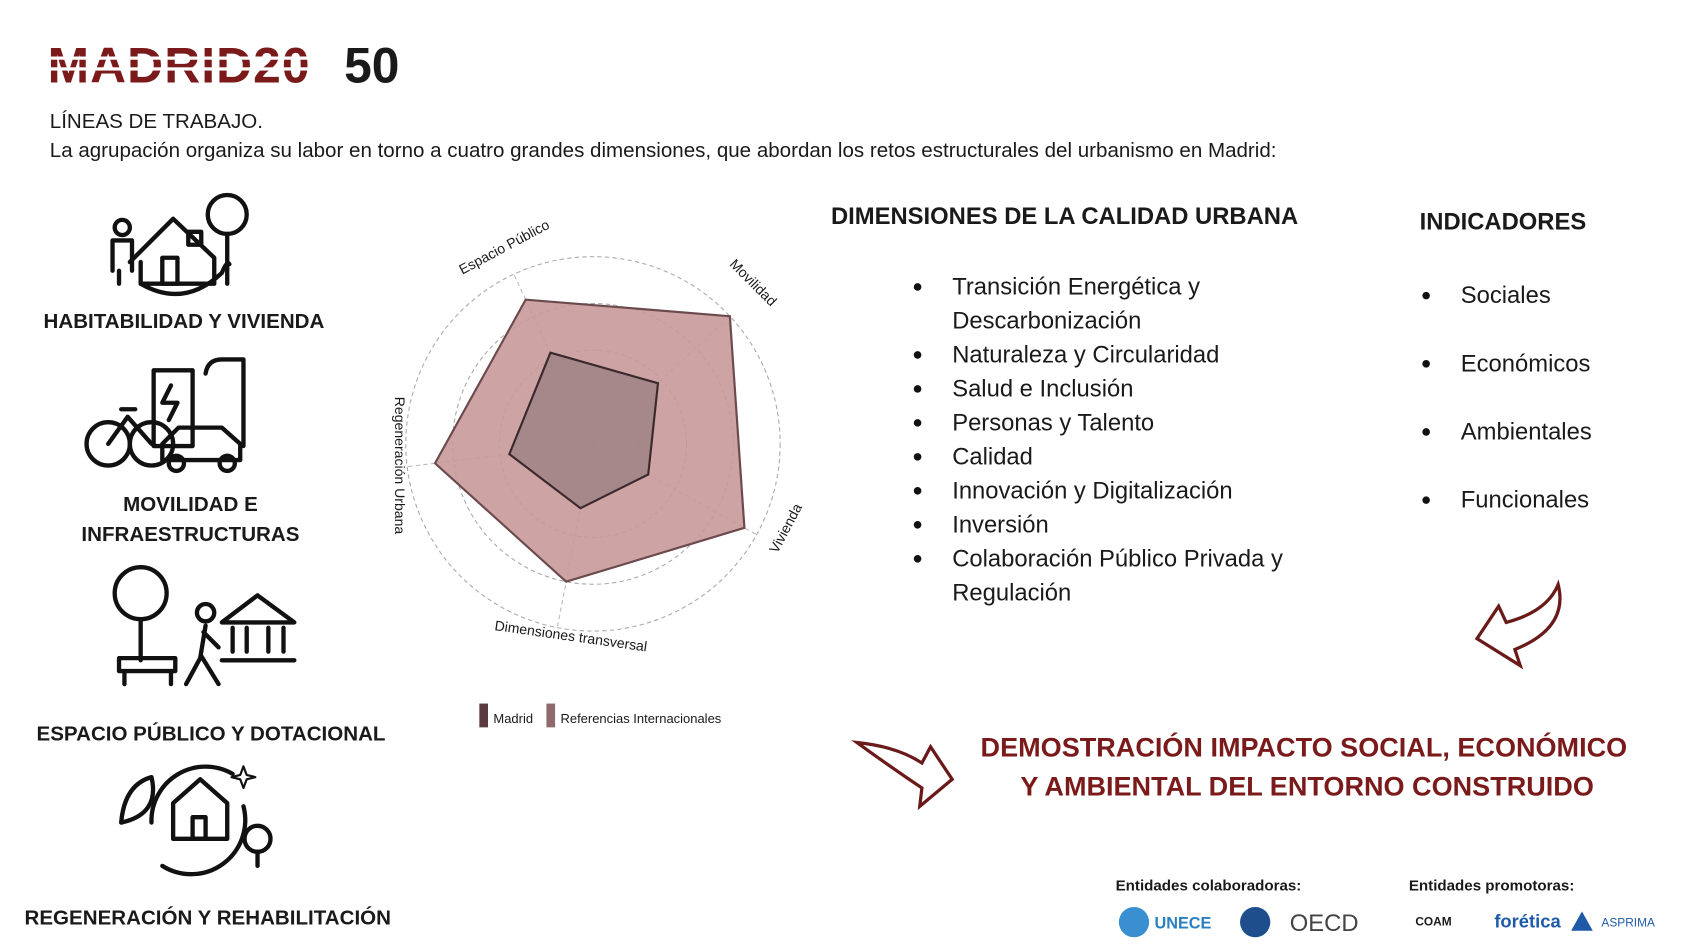 The width and height of the screenshot is (1688, 944). What do you see at coordinates (1042, 388) in the screenshot?
I see `dimension-item: Salud e Inclusión` at bounding box center [1042, 388].